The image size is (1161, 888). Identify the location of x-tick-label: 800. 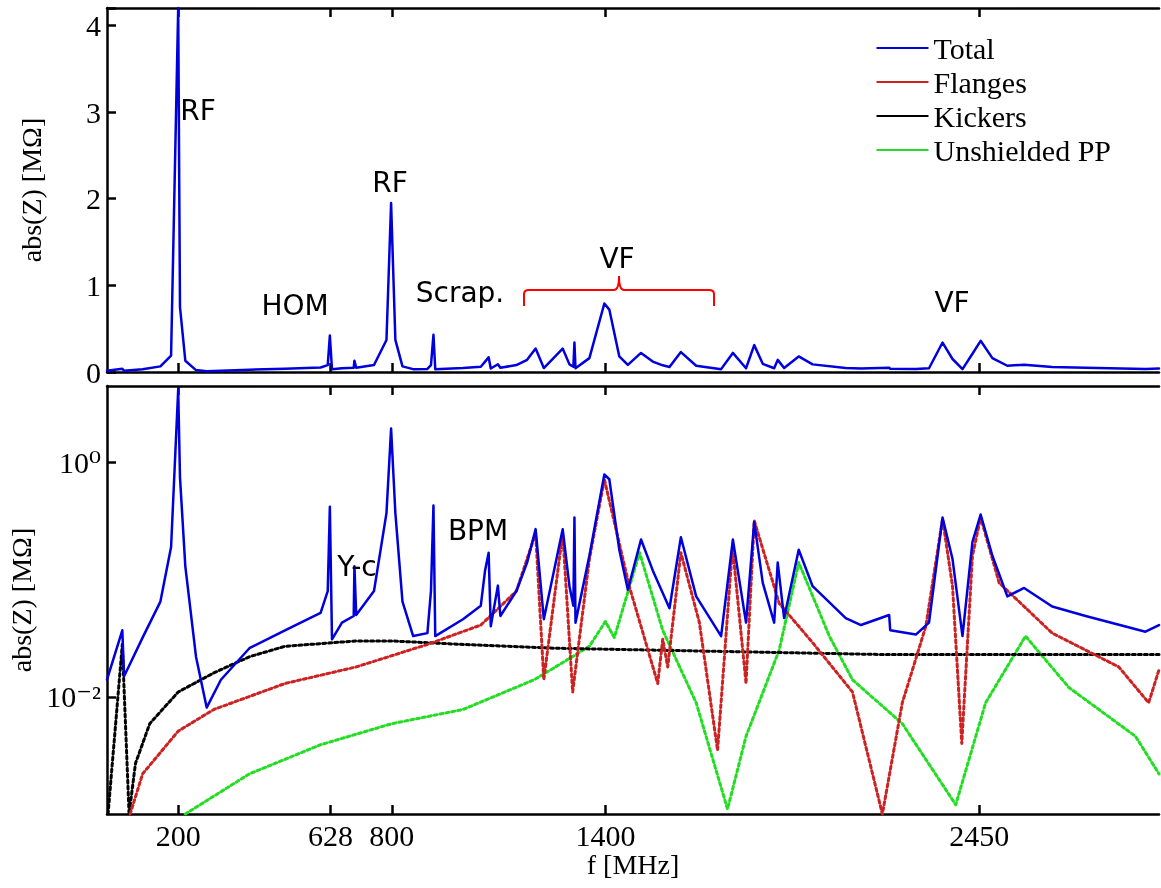
(392, 835).